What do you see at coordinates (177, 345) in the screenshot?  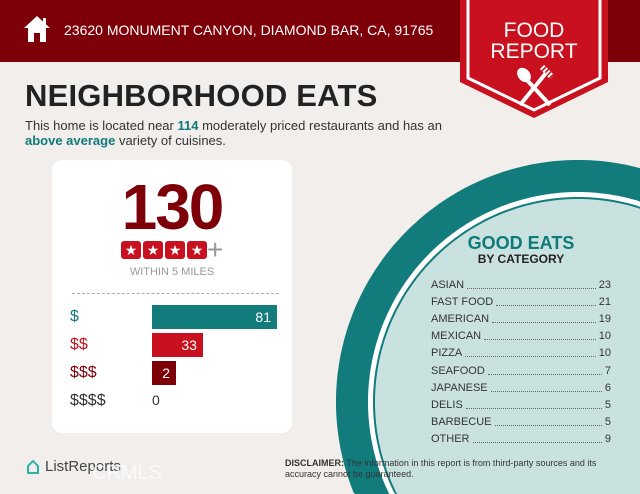 I see `price-bar: 33` at bounding box center [177, 345].